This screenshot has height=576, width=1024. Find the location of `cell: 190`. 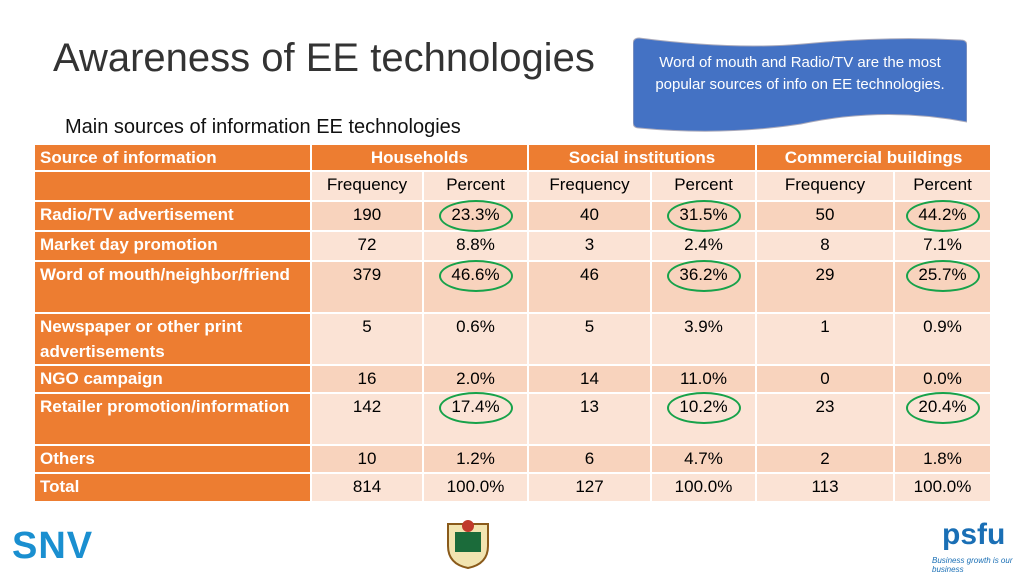

cell: 190 is located at coordinates (367, 216).